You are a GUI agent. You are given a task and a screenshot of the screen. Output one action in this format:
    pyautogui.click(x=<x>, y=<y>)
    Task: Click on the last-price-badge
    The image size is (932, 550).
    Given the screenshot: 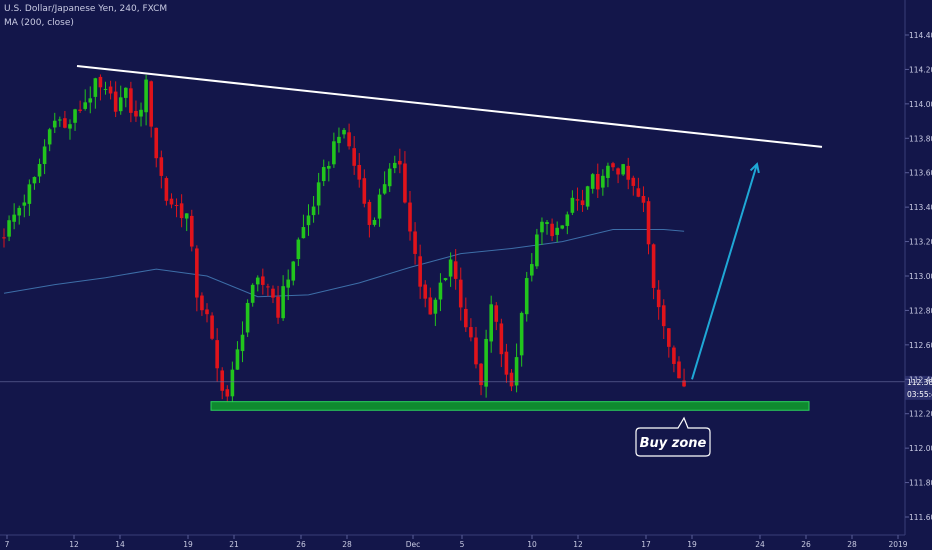 What is the action you would take?
    pyautogui.click(x=918, y=381)
    